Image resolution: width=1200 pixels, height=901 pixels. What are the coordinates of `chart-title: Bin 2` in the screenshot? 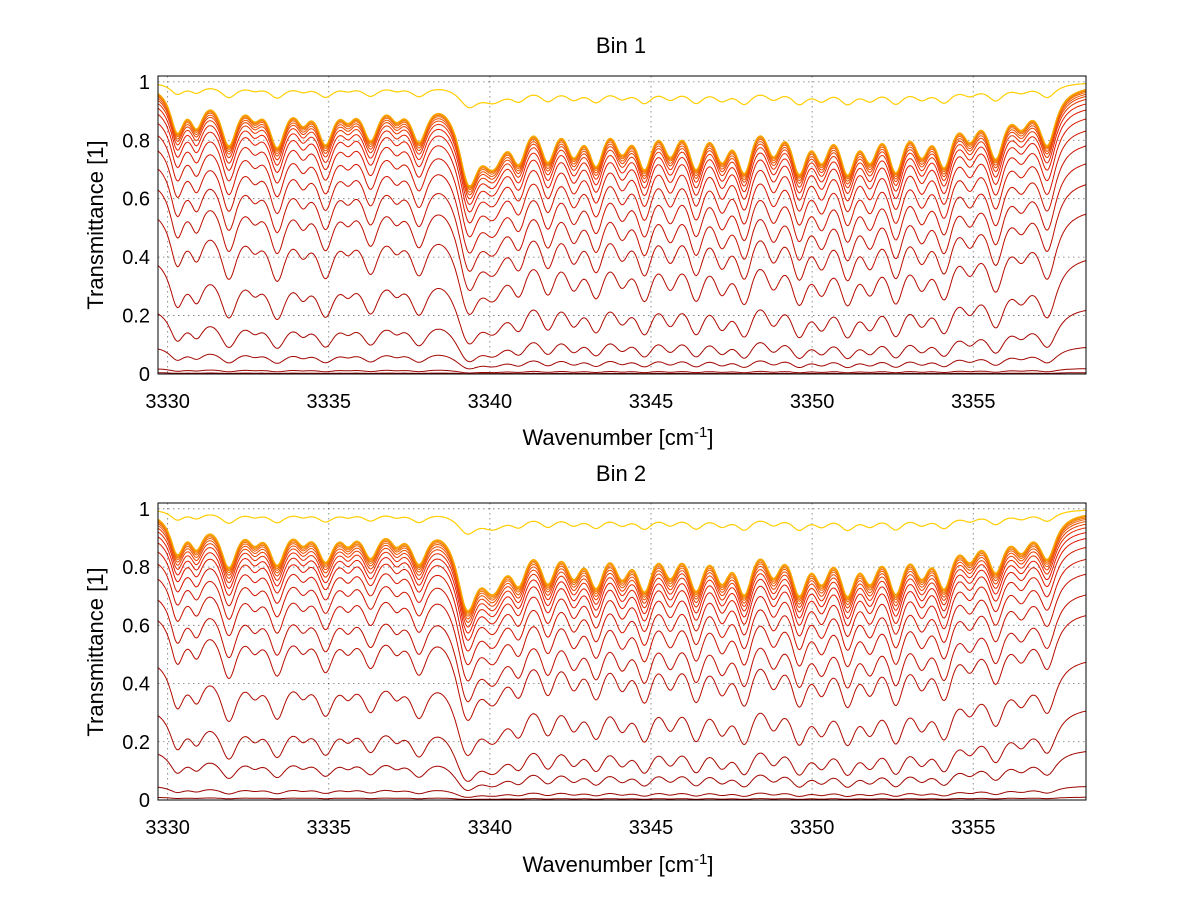 It's located at (621, 473).